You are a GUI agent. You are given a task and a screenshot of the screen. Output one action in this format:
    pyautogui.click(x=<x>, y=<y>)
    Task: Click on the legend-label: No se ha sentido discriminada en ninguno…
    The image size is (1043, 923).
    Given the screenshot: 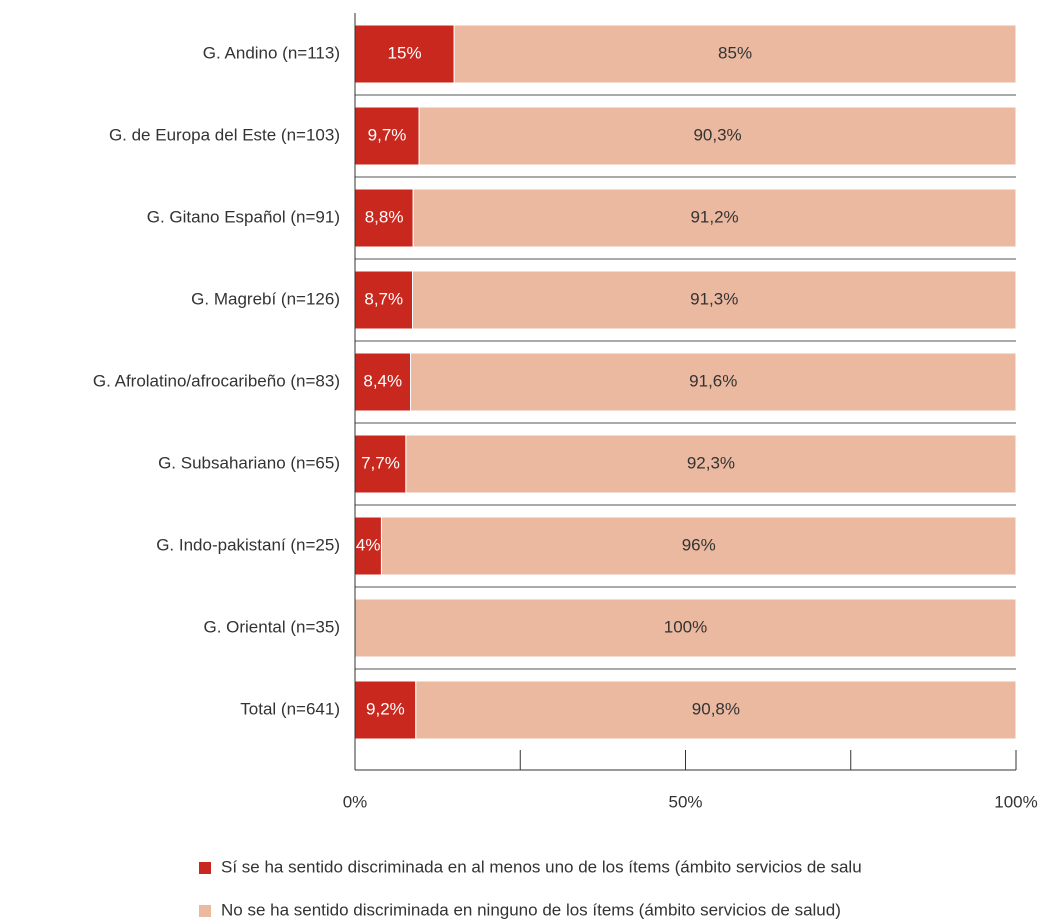 What is the action you would take?
    pyautogui.click(x=531, y=909)
    